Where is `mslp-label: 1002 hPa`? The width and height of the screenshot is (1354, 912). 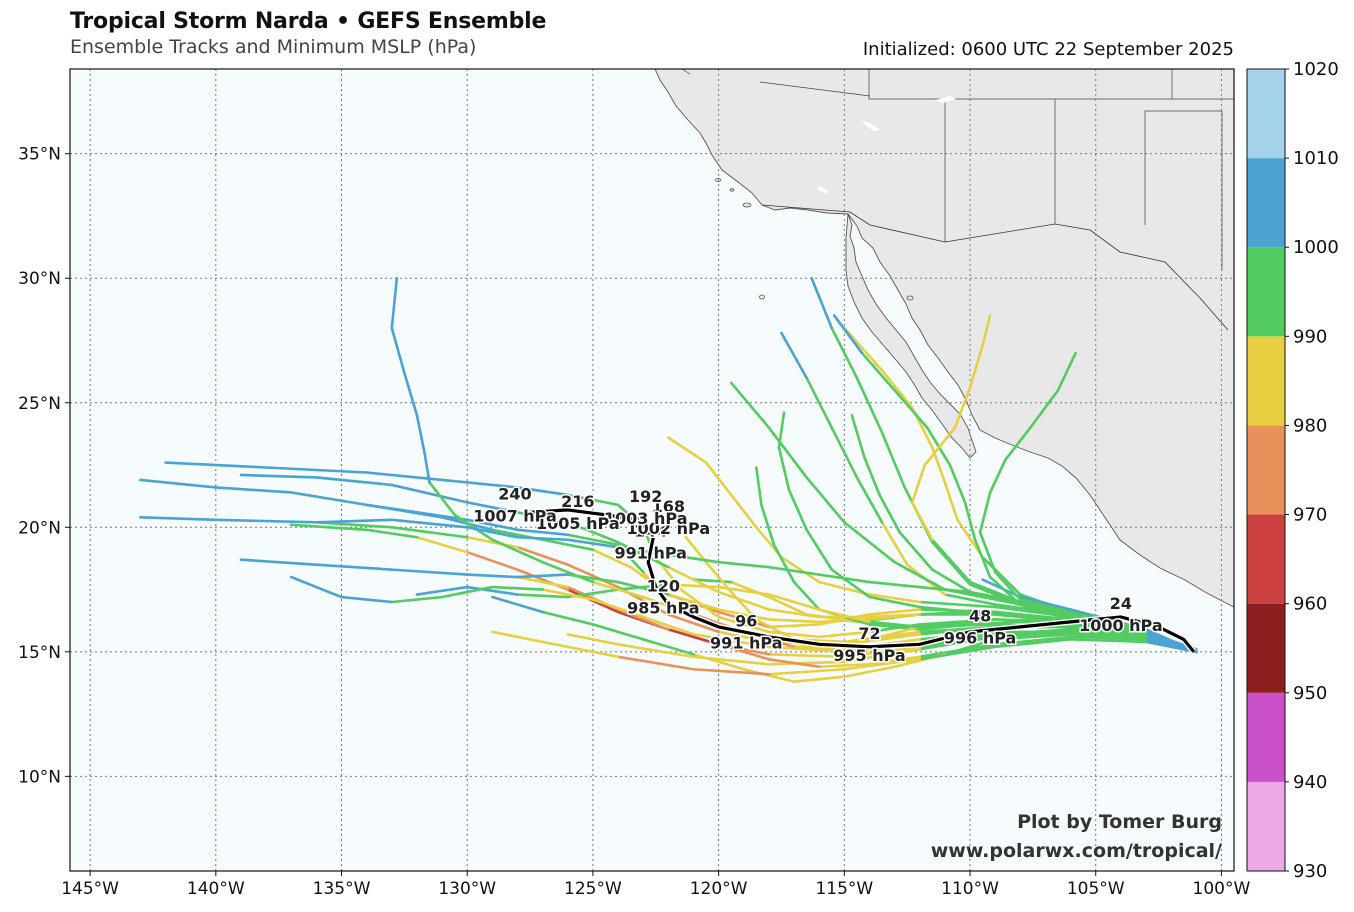
mslp-label: 1002 hPa is located at coordinates (669, 528).